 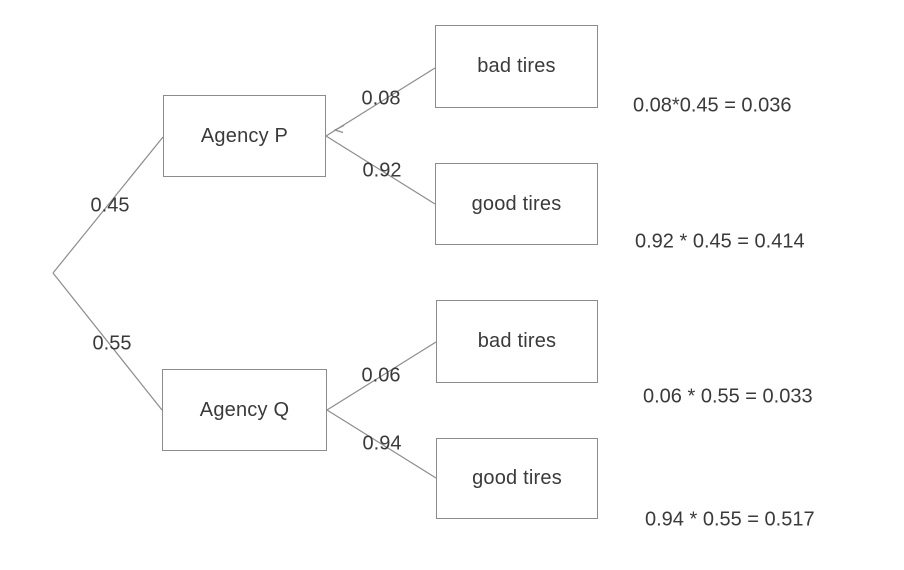 I want to click on calculation-p-good: 0.92 * 0.45 = 0.414, so click(x=720, y=241).